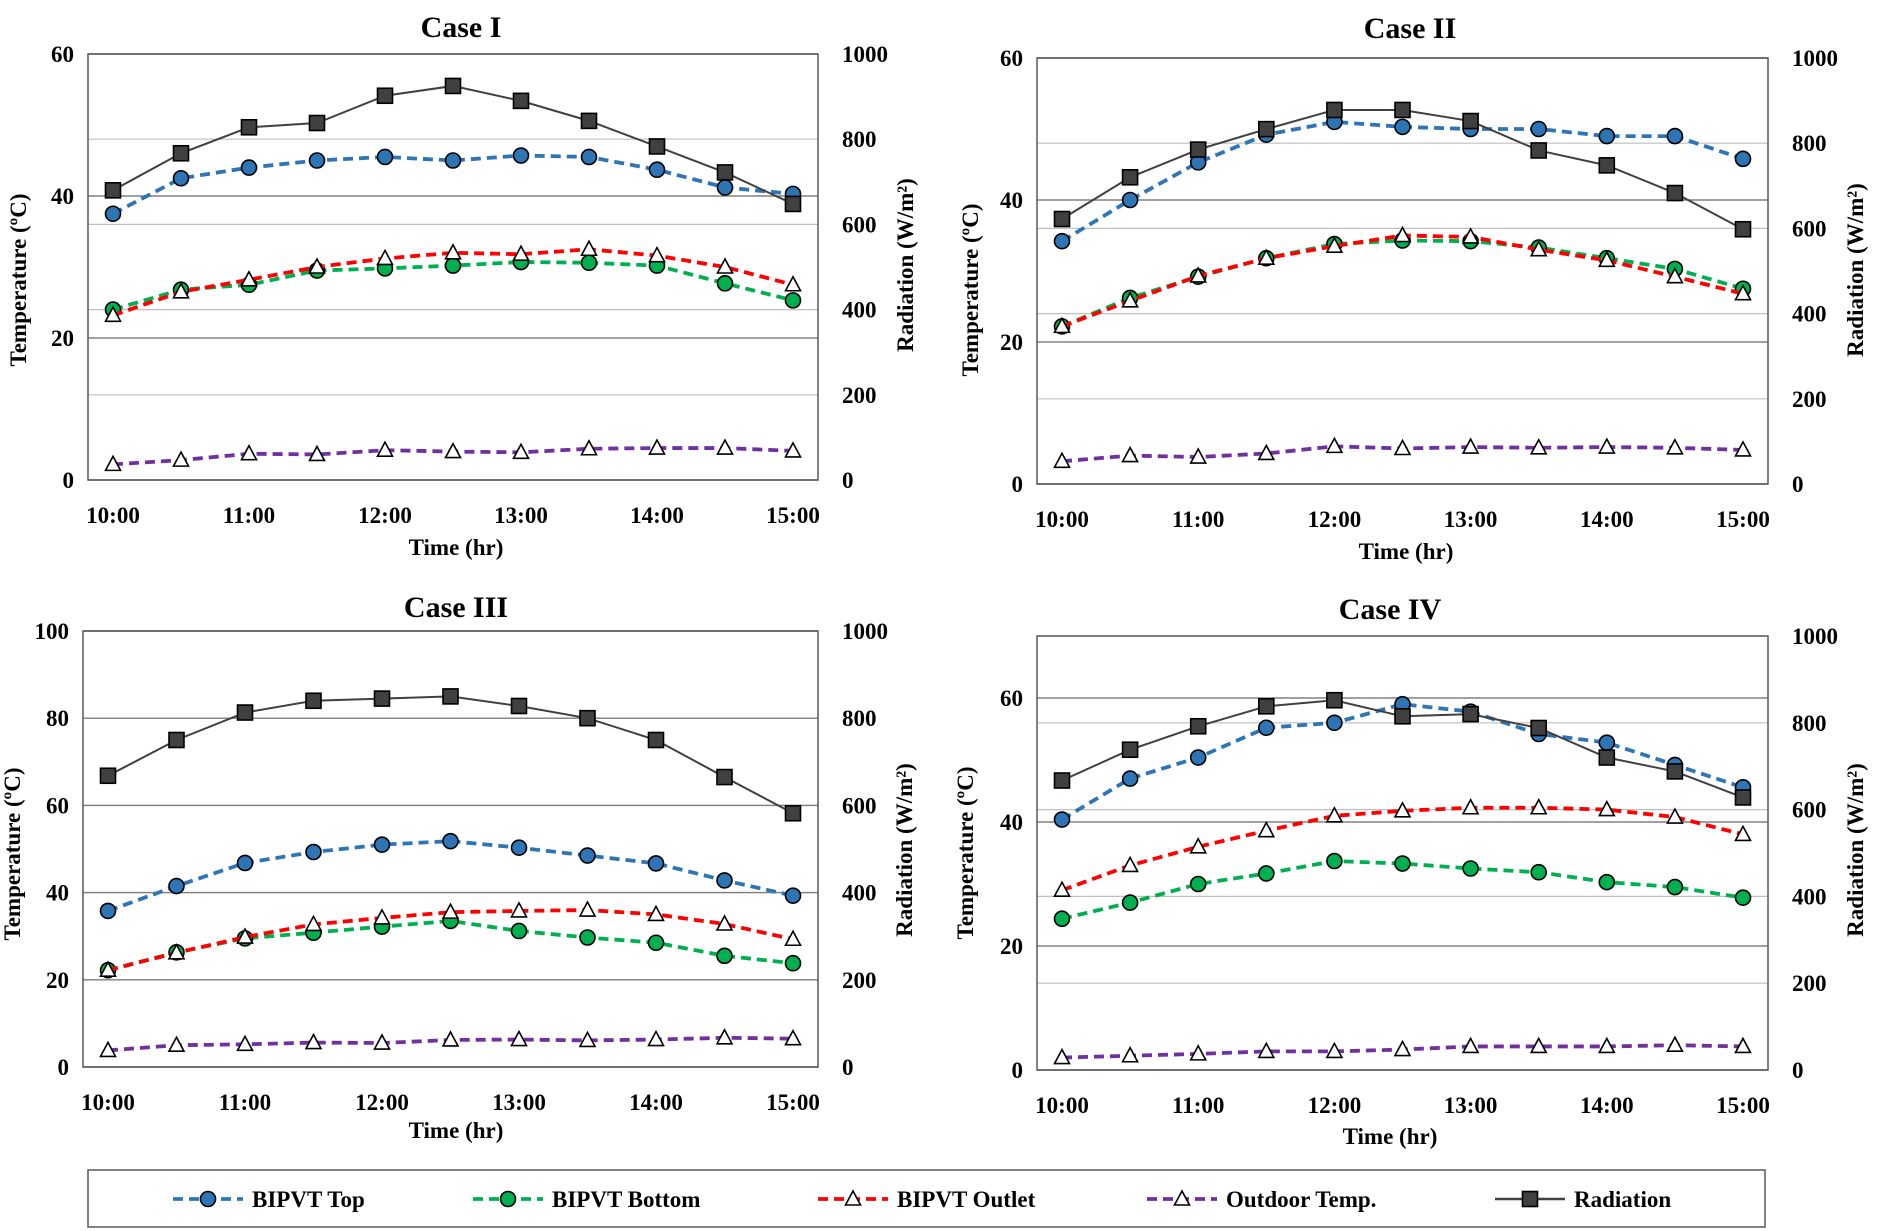 This screenshot has width=1877, height=1231. I want to click on legend-label: BIPVT Outlet, so click(966, 1199).